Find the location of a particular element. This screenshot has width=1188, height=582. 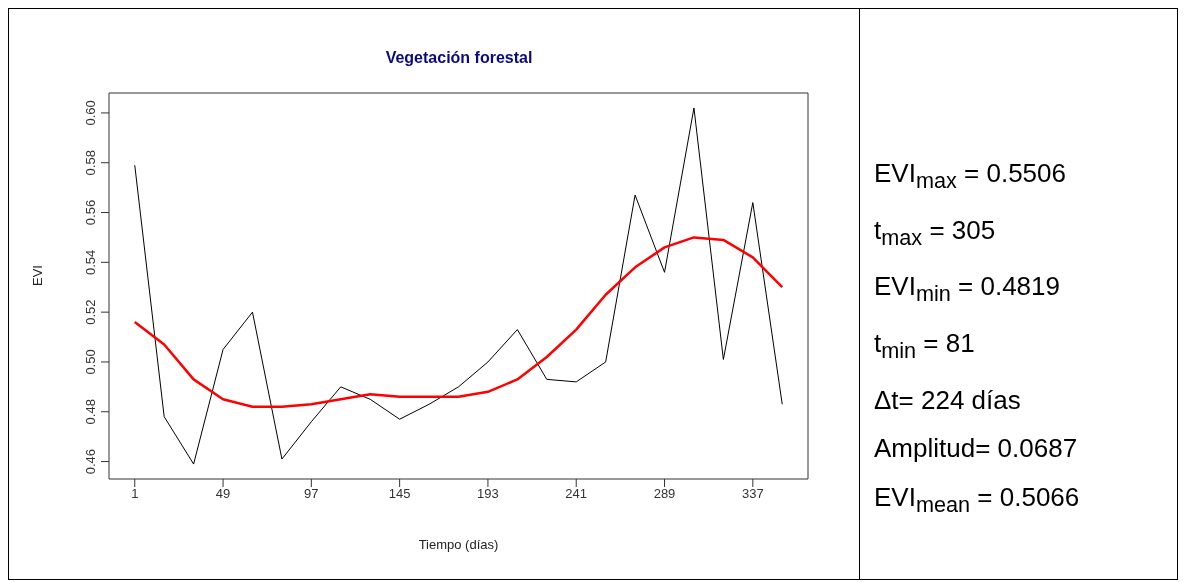

y-tick-label: 0.60 is located at coordinates (90, 113).